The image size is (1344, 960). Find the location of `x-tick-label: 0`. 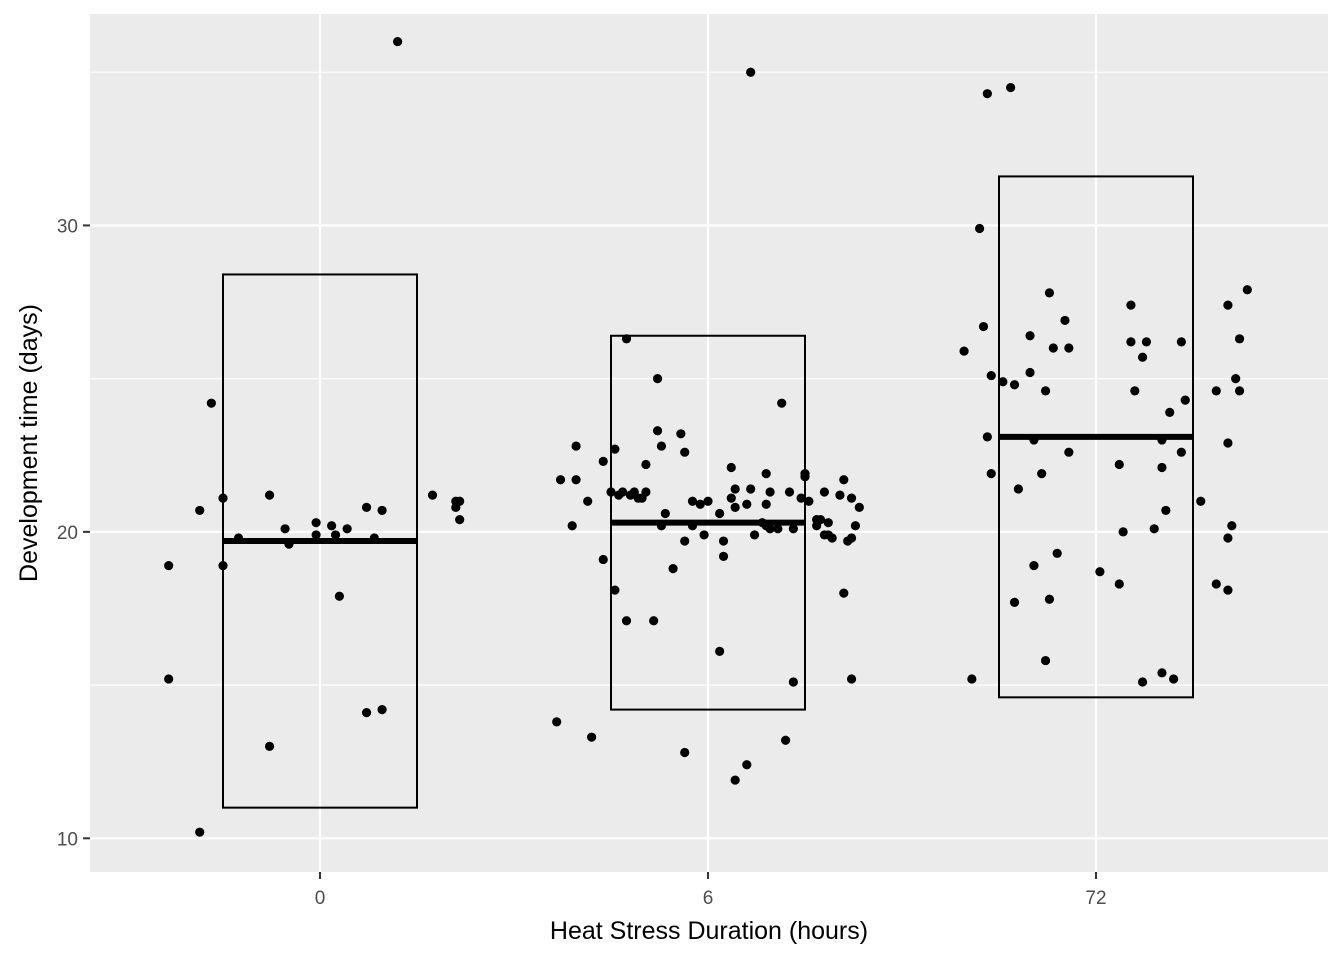

x-tick-label: 0 is located at coordinates (320, 898).